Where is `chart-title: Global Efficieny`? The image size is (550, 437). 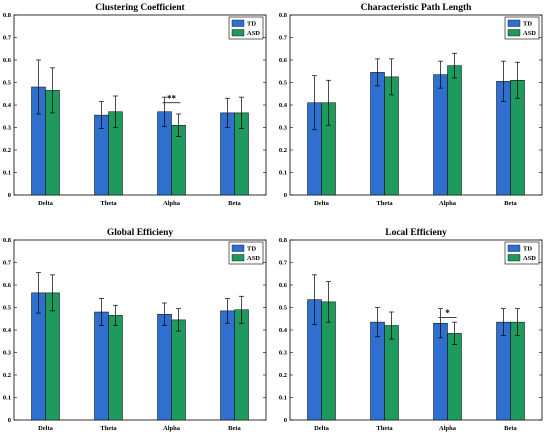 chart-title: Global Efficieny is located at coordinates (140, 233).